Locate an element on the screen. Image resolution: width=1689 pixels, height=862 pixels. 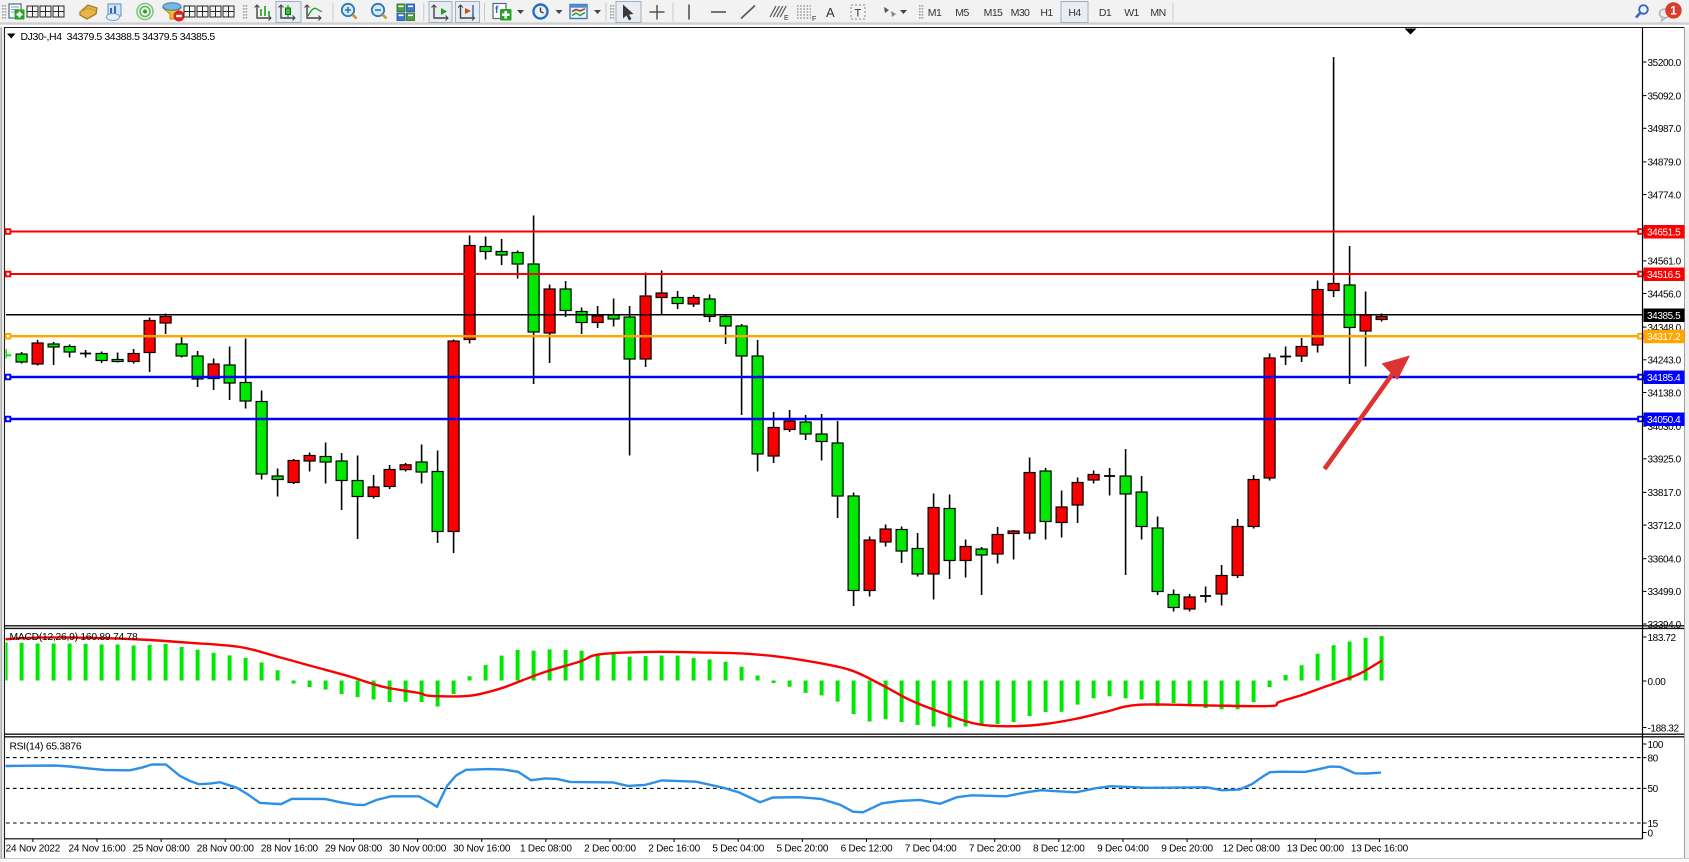
svg-text: 30 Nov 00:00 is located at coordinates (418, 849).